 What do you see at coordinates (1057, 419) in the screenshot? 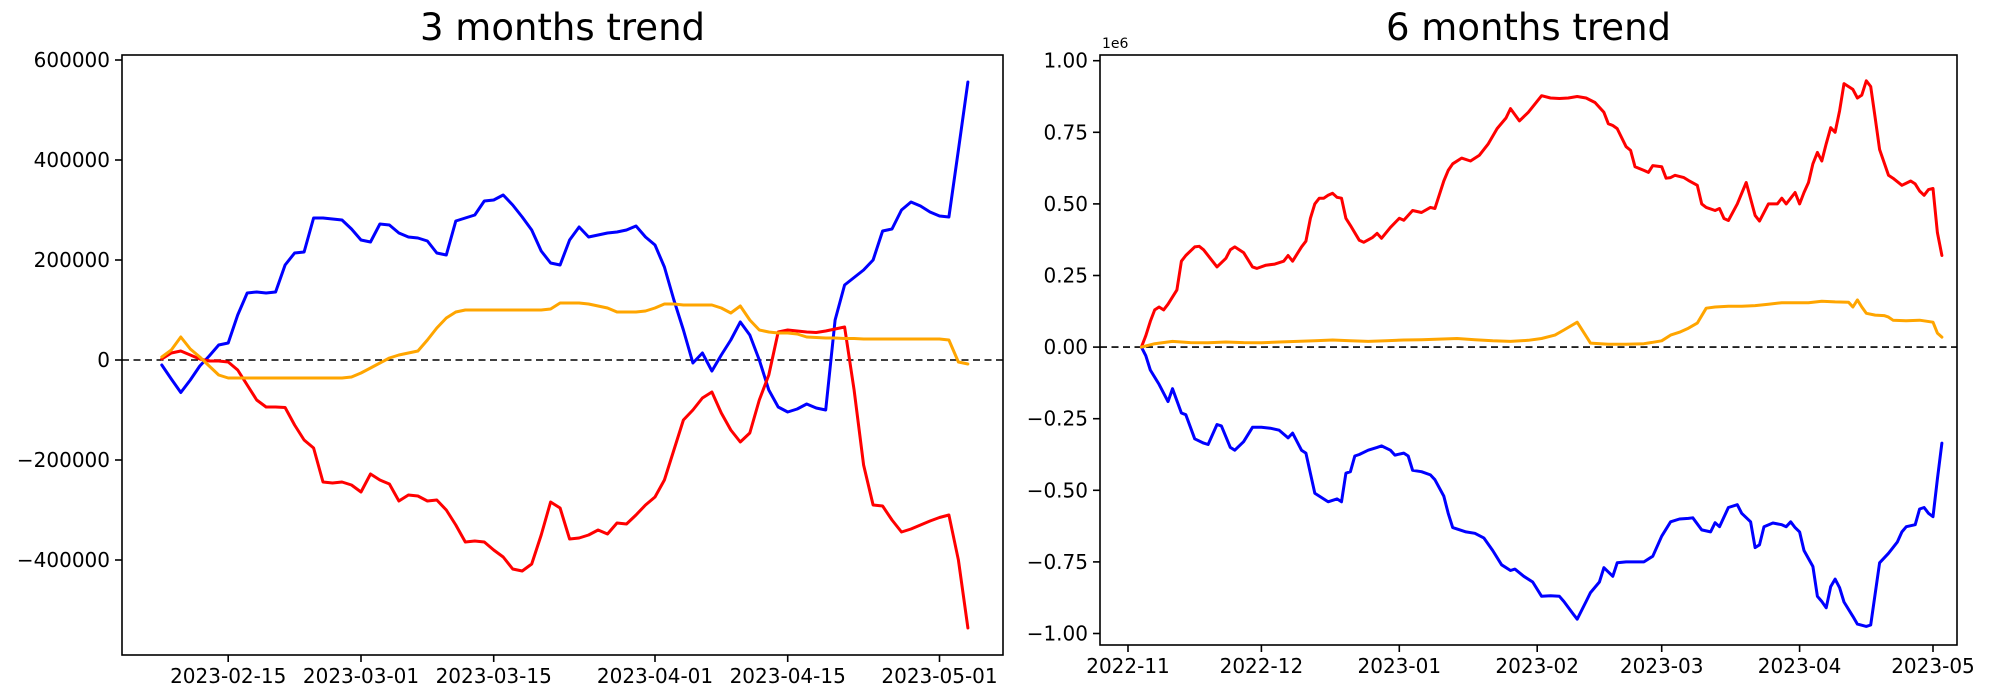
I see `y-tick-label: −0.25` at bounding box center [1057, 419].